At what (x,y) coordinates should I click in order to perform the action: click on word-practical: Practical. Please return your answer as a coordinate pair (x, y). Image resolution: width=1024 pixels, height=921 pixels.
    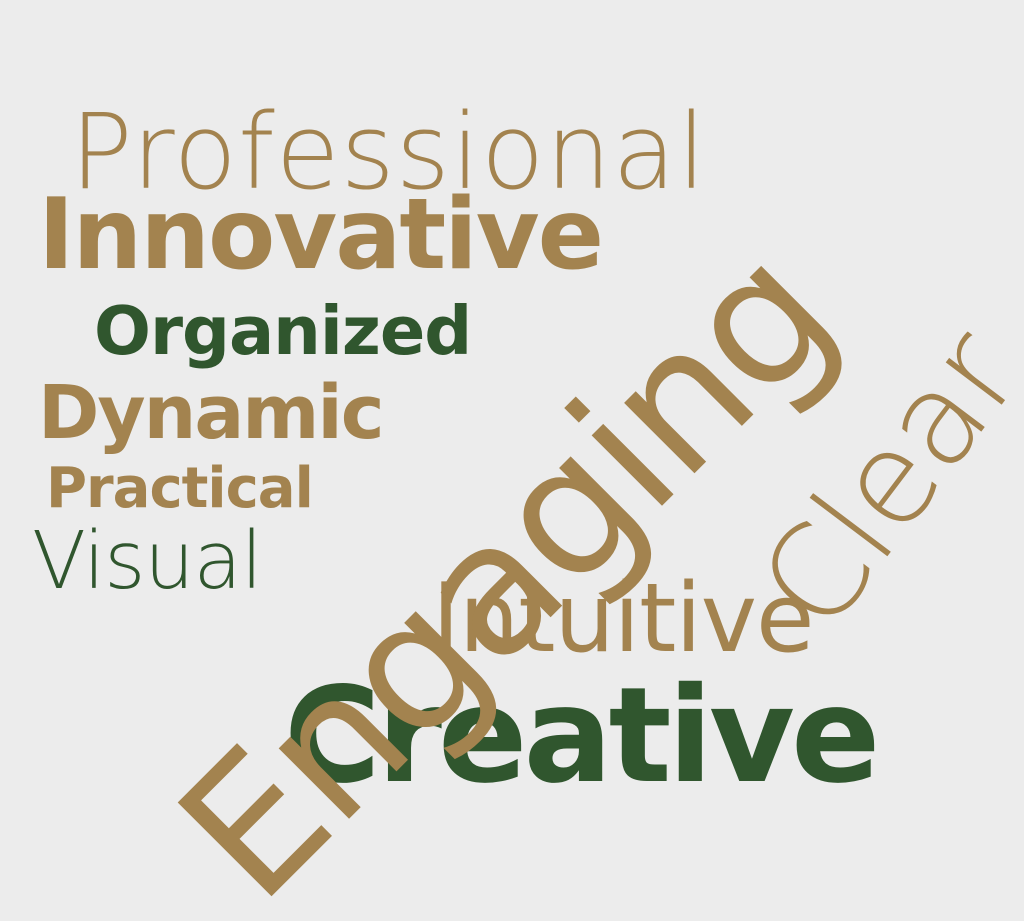
    Looking at the image, I should click on (180, 488).